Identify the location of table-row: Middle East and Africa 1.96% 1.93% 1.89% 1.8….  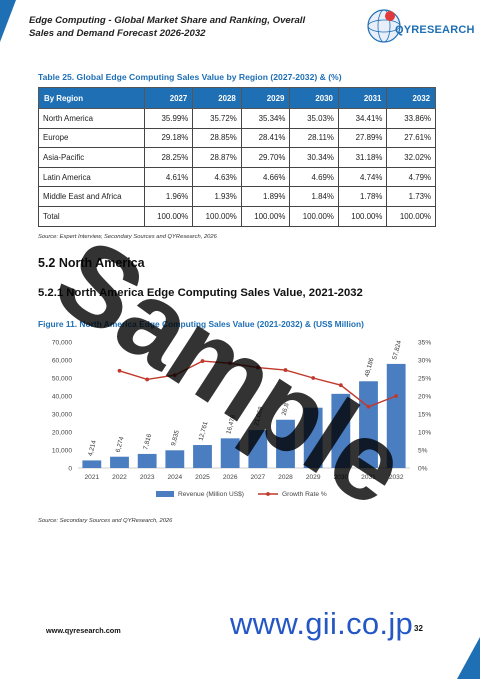
(237, 196).